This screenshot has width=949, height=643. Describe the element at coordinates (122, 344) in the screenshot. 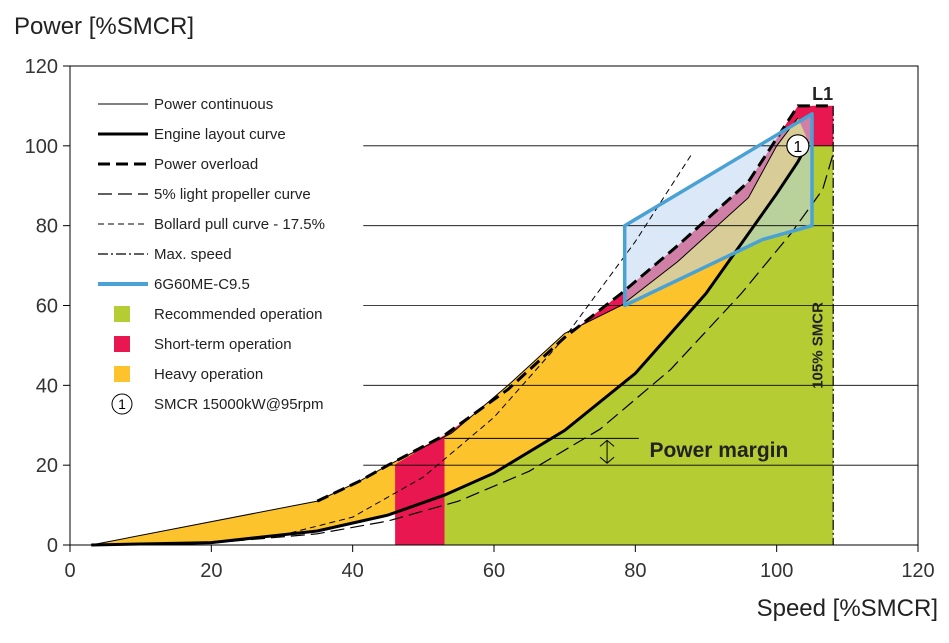

I see `legend-swatch-short-term` at that location.